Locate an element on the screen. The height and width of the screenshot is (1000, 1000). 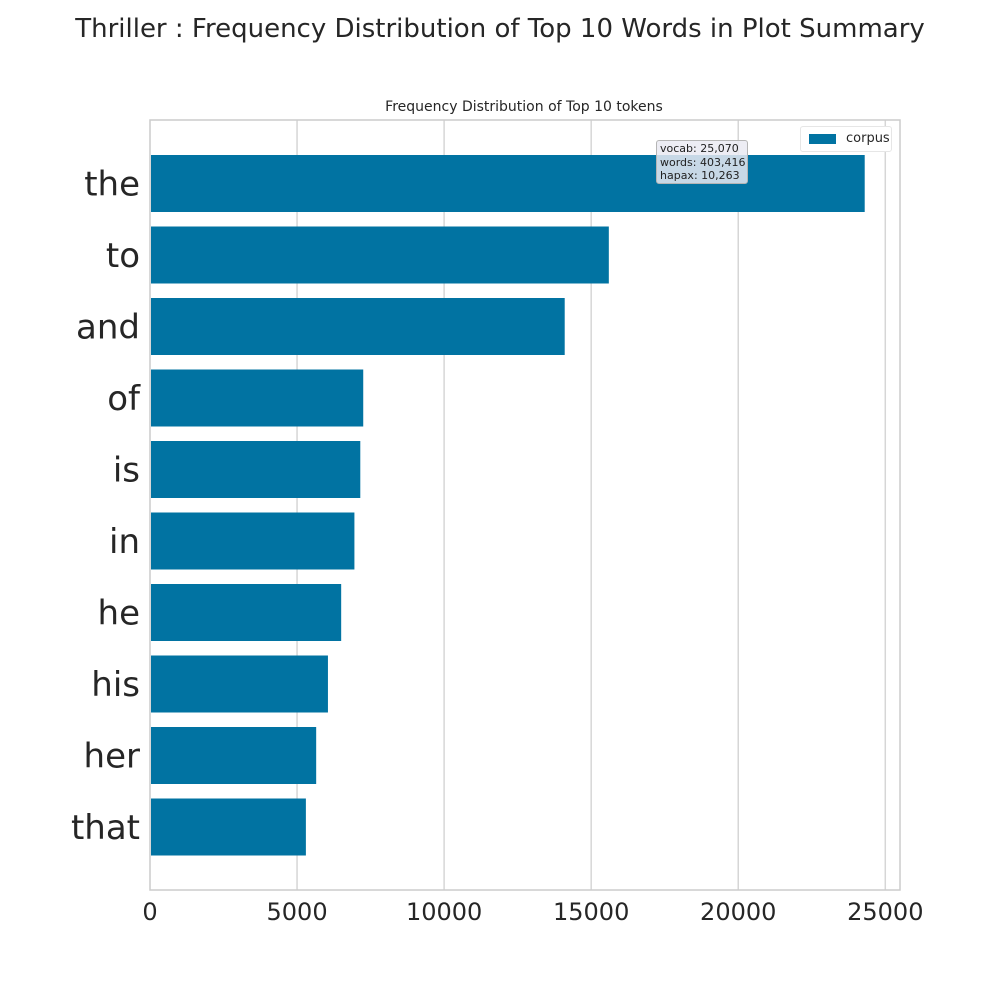
y-tick-label-the: the is located at coordinates (112, 185).